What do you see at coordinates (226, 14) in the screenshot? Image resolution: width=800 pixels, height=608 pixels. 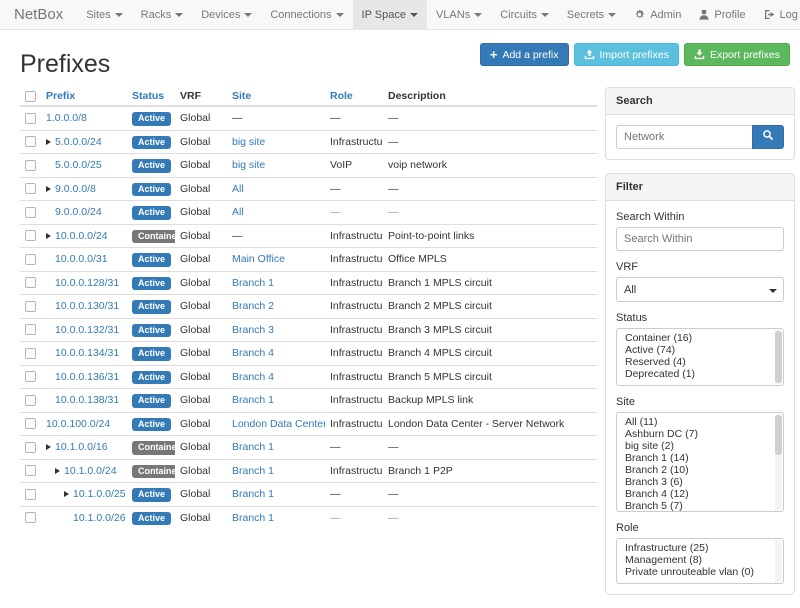 I see `nav-item-devices: Devices` at bounding box center [226, 14].